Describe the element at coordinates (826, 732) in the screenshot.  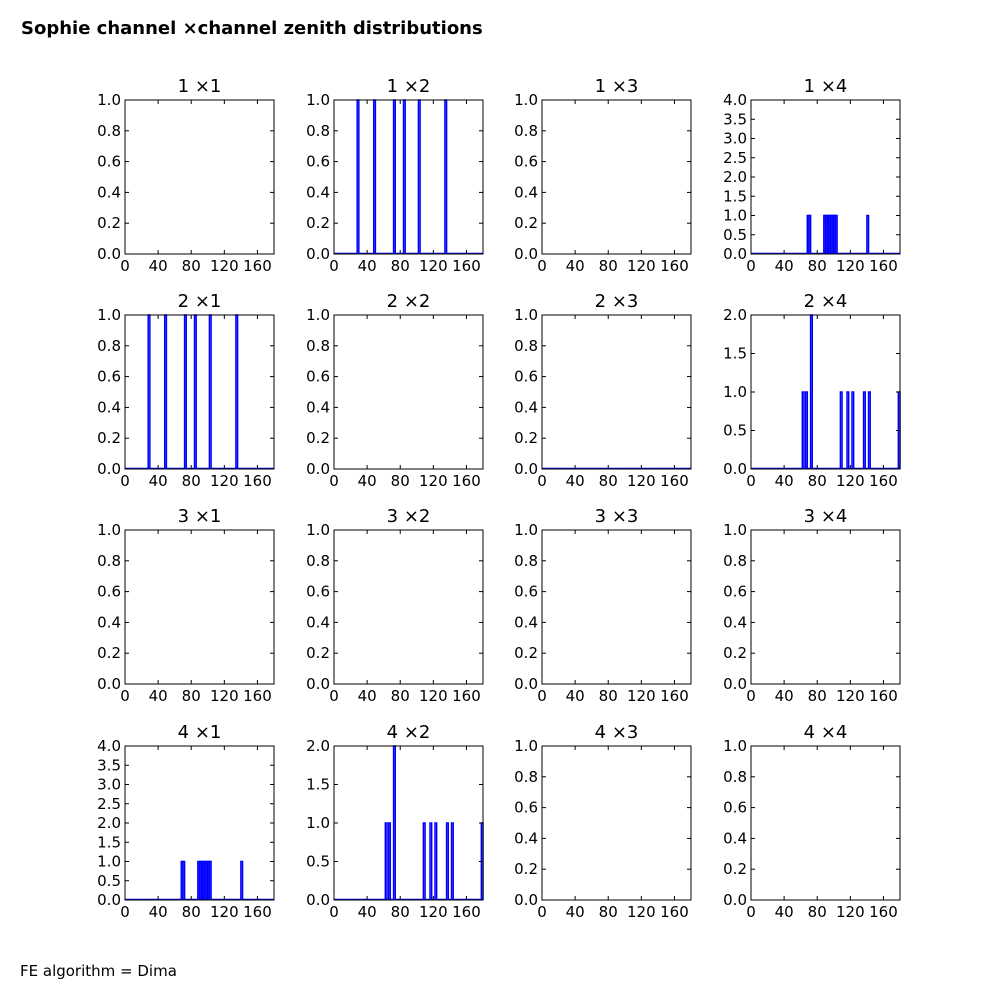
I see `subplot-title: 4 ×4` at that location.